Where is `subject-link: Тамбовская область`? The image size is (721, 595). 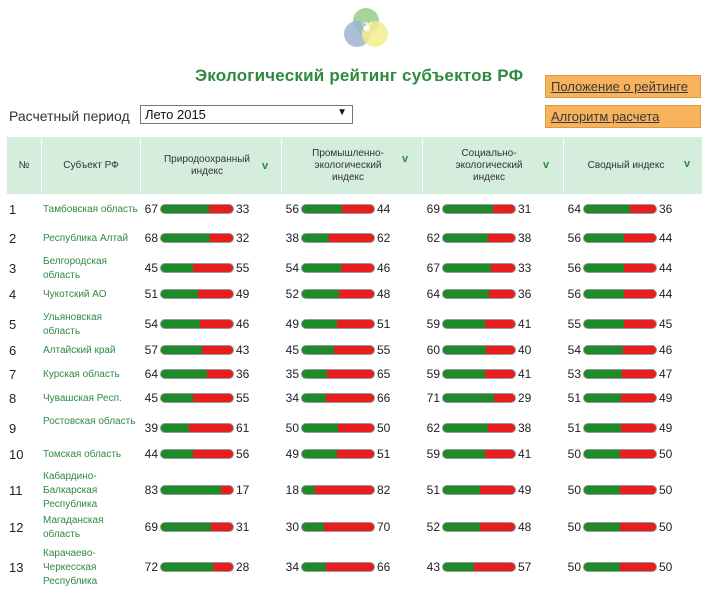 subject-link: Тамбовская область is located at coordinates (90, 209).